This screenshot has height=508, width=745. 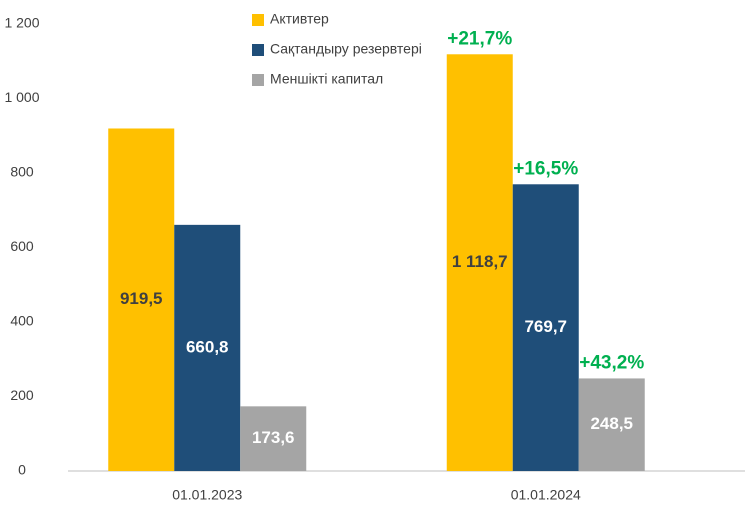 I want to click on growth-label: +43,2%, so click(x=611, y=362).